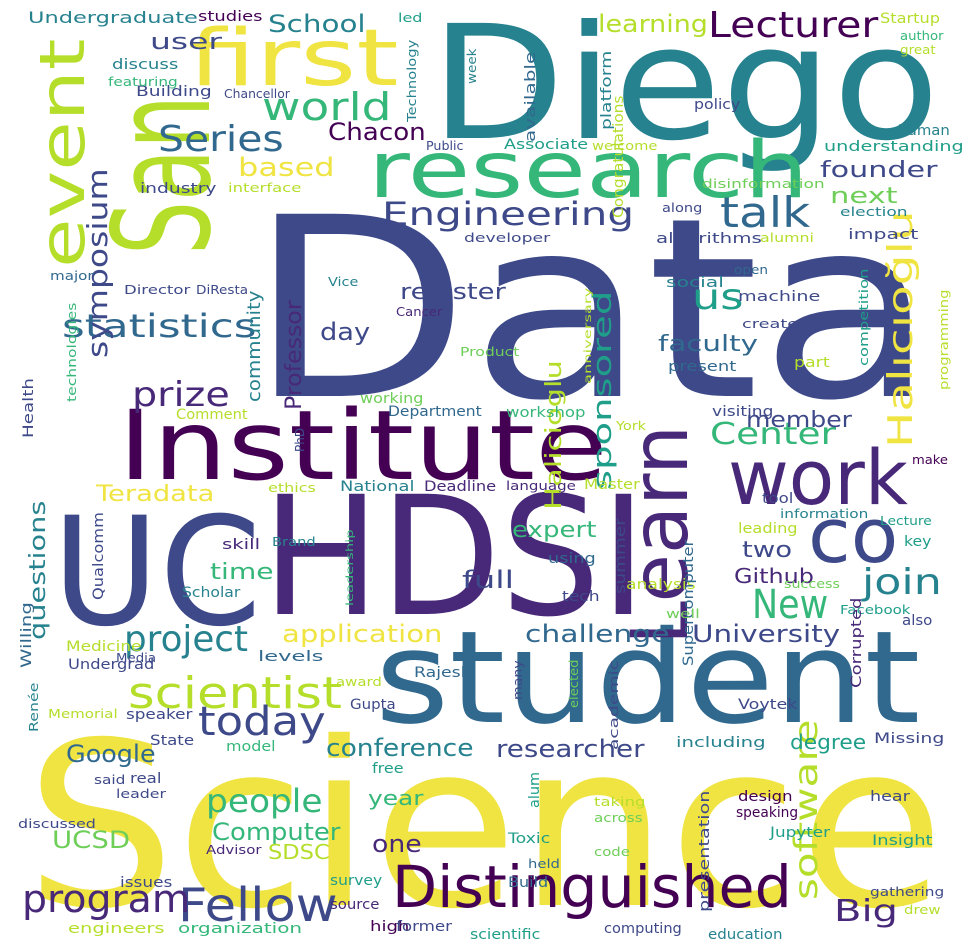 The image size is (976, 952). What do you see at coordinates (518, 680) in the screenshot?
I see `word-many: many` at bounding box center [518, 680].